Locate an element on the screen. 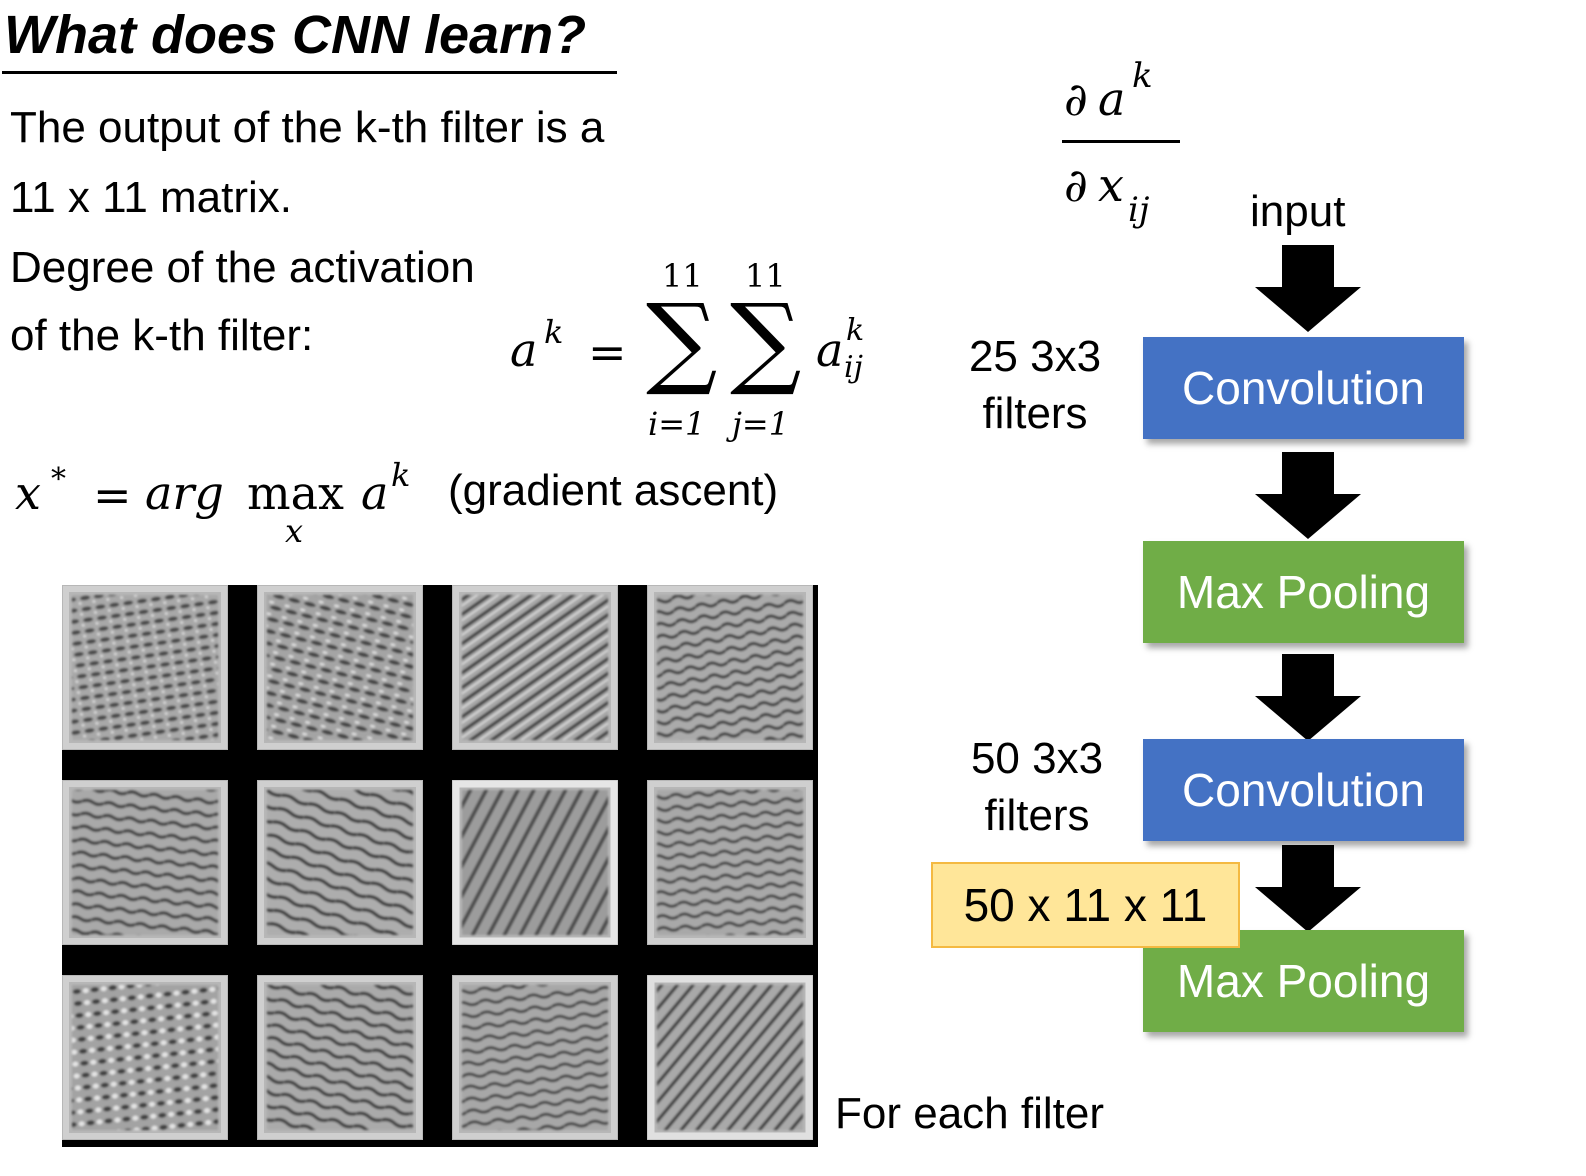 The width and height of the screenshot is (1586, 1176). conv2-filter-count: 50 3x3 is located at coordinates (1037, 758).